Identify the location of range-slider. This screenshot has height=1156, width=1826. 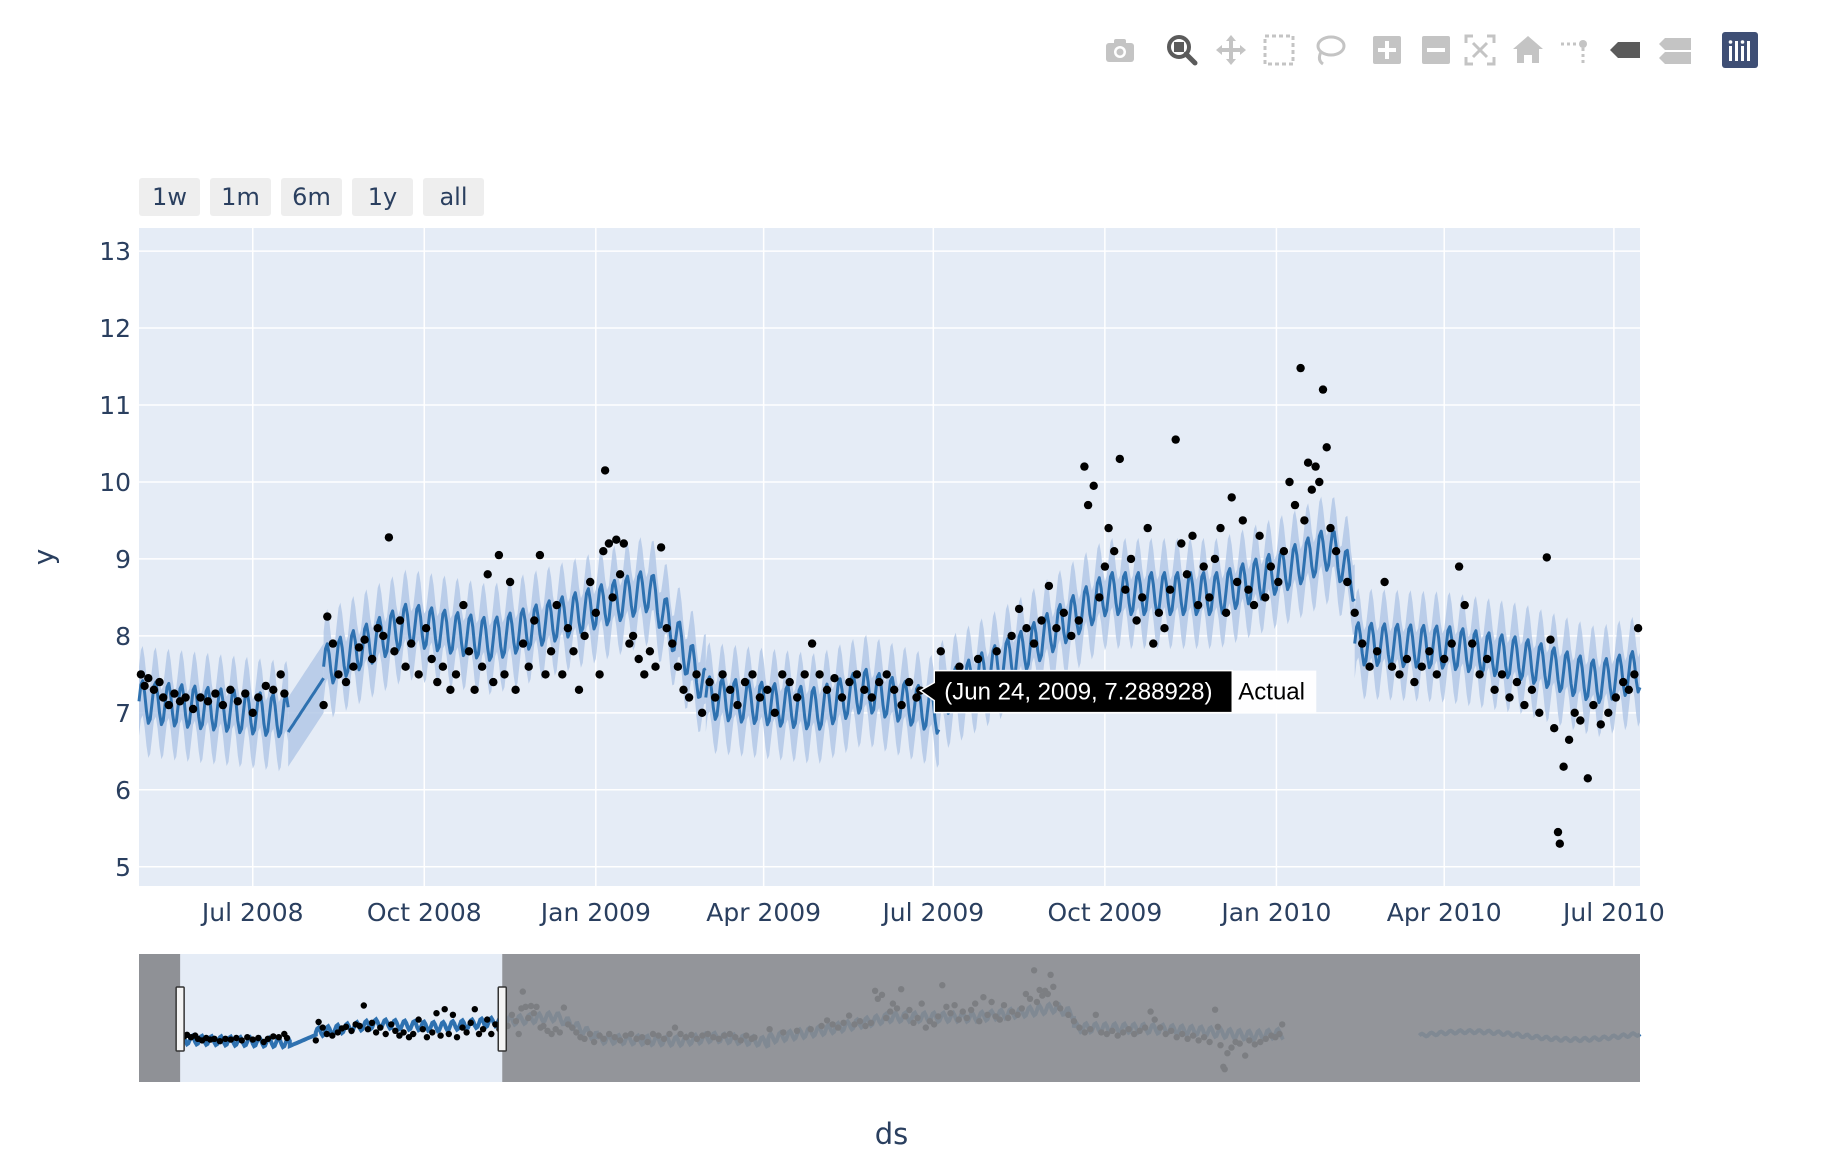
(890, 1018).